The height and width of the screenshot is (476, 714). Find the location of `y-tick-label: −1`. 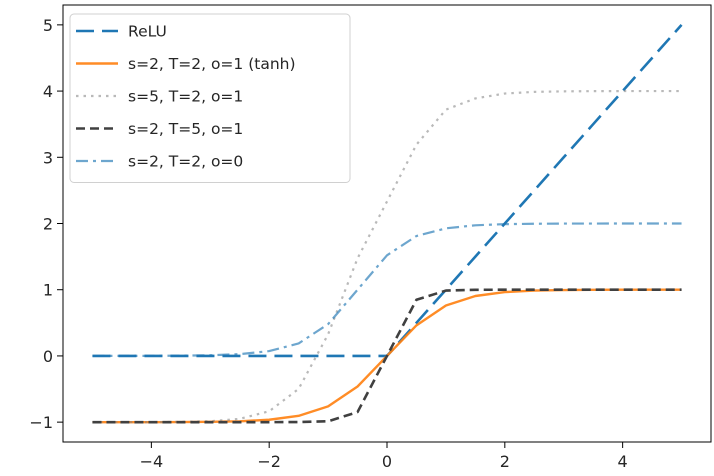

y-tick-label: −1 is located at coordinates (41, 422).